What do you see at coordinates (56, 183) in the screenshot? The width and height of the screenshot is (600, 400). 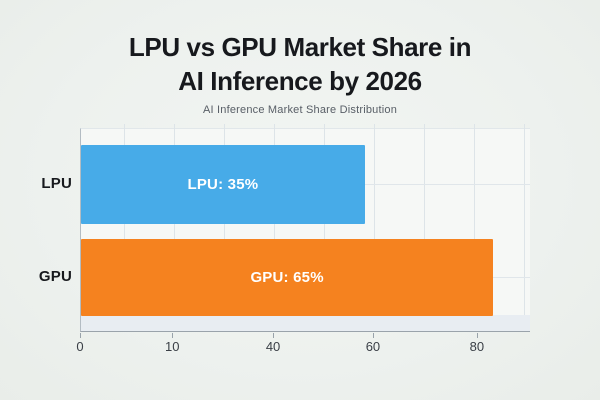 I see `y-axis-label-lpu: LPU` at bounding box center [56, 183].